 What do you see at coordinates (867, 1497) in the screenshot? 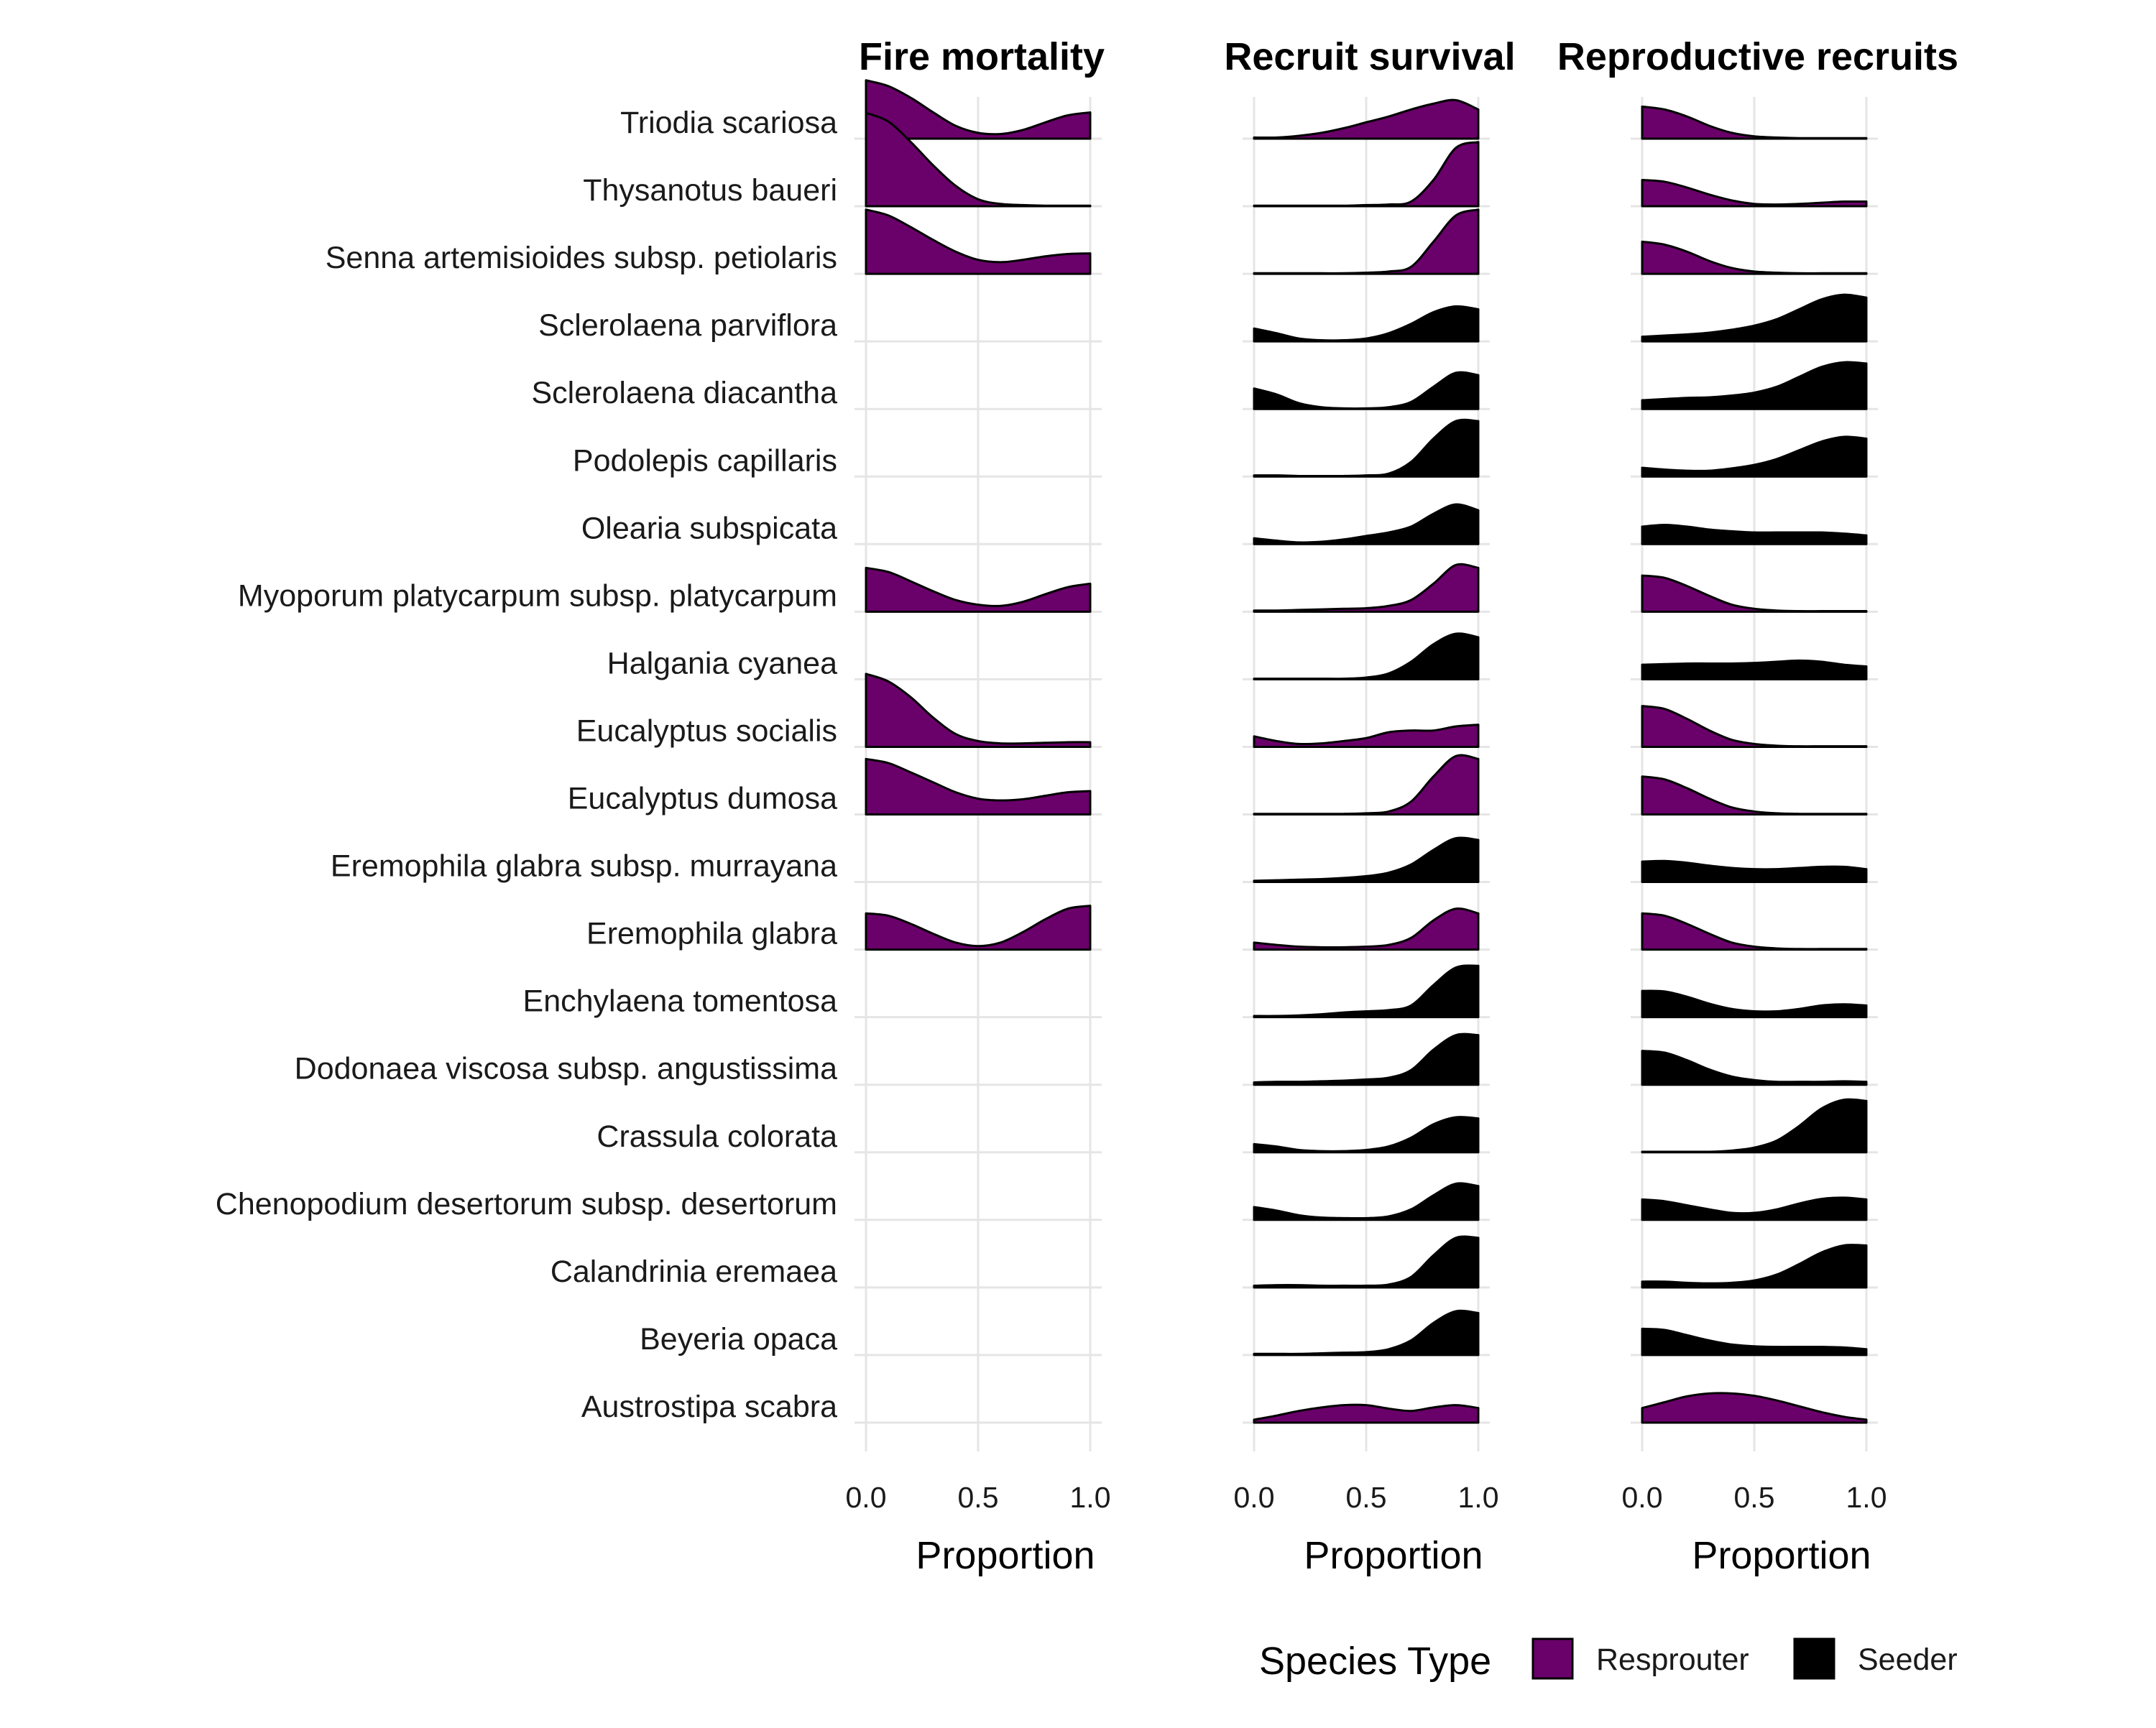
I see `panel-1-tick-label-0-0: 0.0` at bounding box center [867, 1497].